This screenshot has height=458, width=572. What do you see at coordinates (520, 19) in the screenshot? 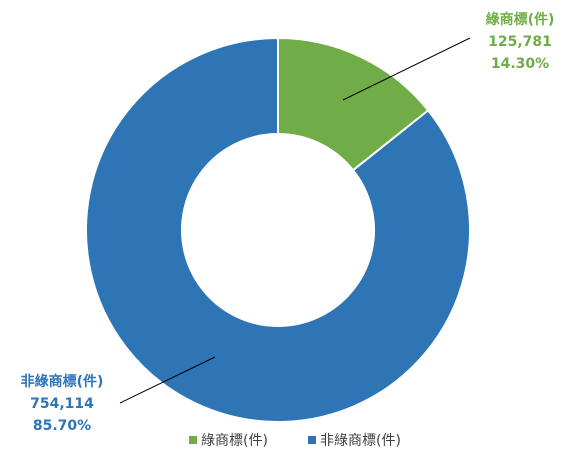
I see `data-label-green-name: 綠商標(件)` at bounding box center [520, 19].